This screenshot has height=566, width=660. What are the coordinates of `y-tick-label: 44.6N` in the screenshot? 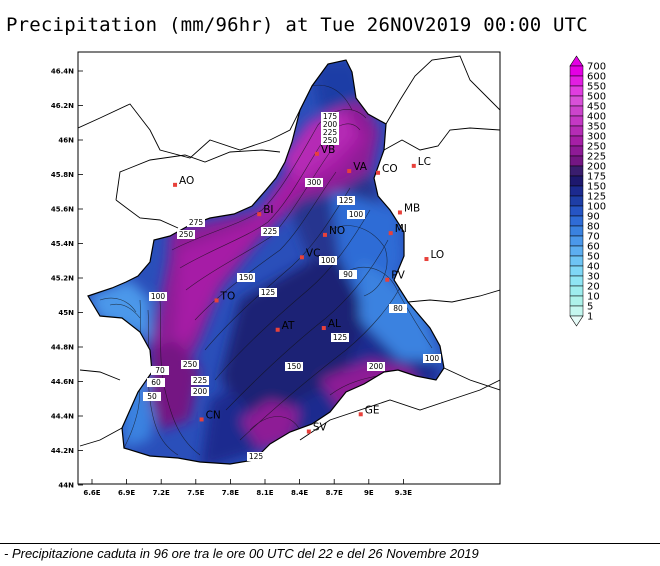 It's located at (62, 382).